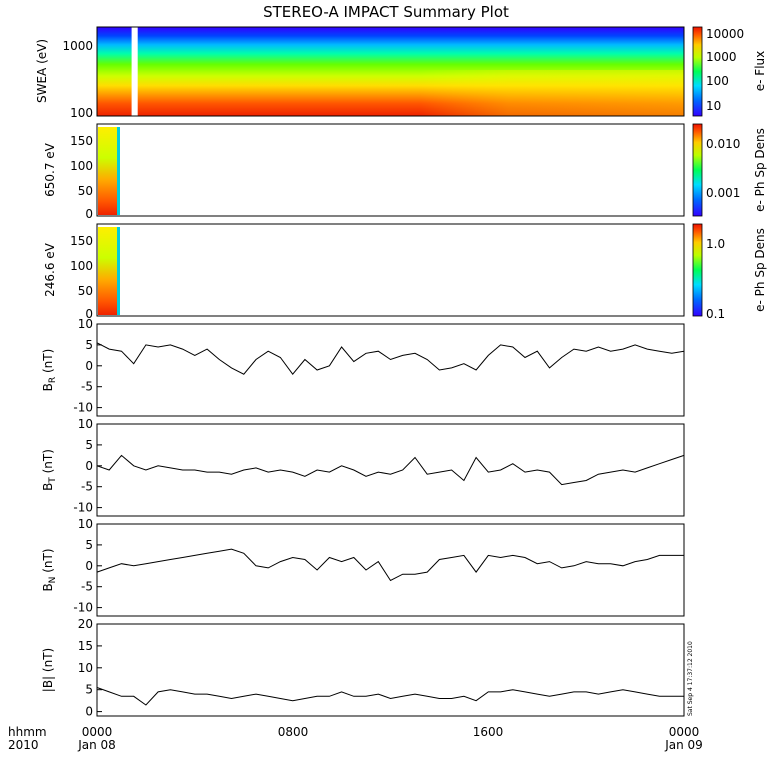  I want to click on swea-data-gap, so click(134, 71).